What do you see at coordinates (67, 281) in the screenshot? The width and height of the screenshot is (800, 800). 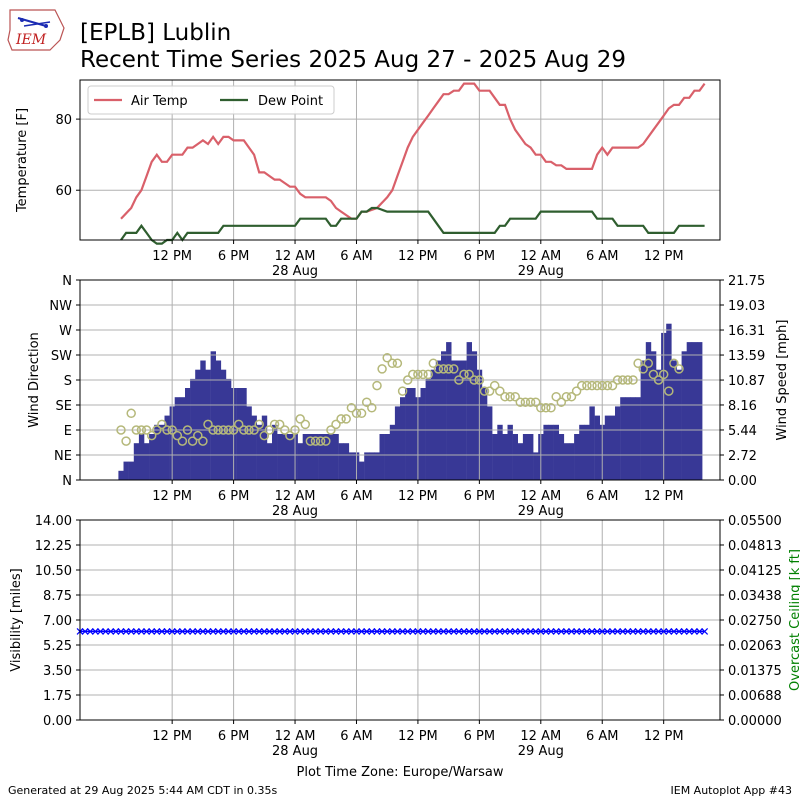 I see `y-tick-label-wind-dir: N` at bounding box center [67, 281].